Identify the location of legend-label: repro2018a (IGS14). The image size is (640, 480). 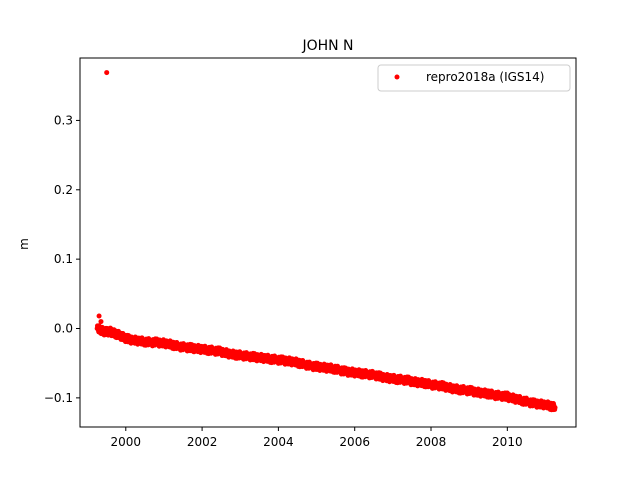
(485, 77).